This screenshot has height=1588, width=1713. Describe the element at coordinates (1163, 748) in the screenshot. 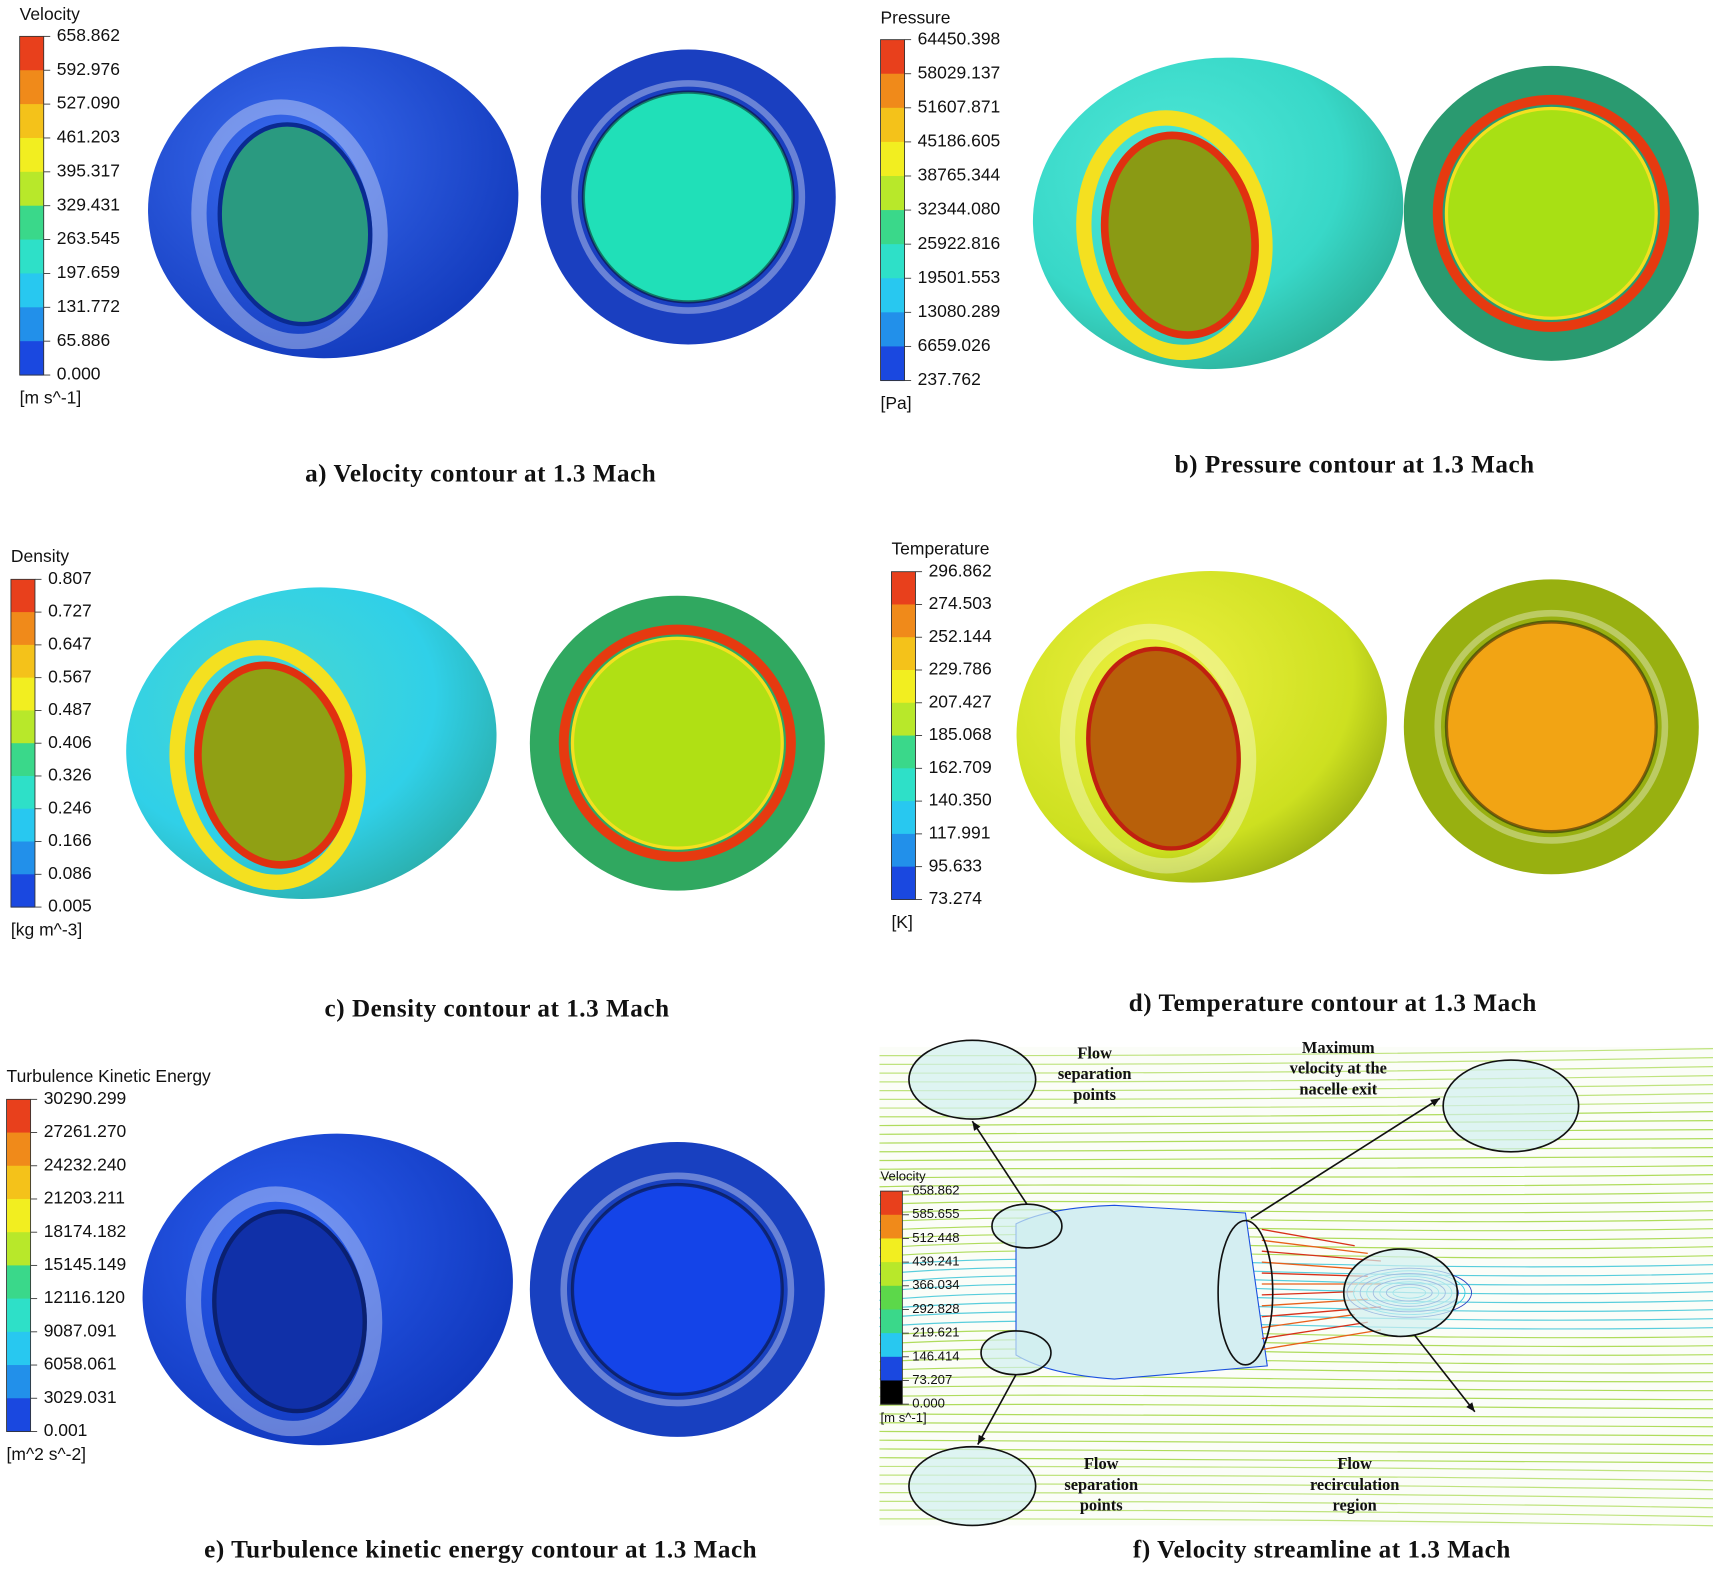

I see `nacelle-inlet` at that location.